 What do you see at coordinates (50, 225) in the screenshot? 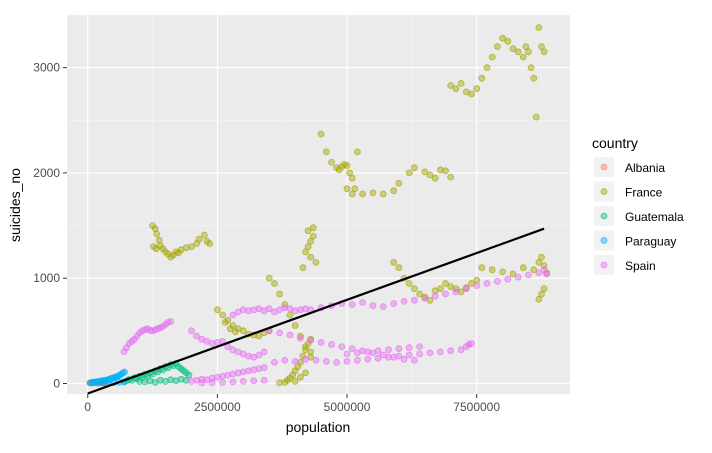
I see `y-axis: 0 1000 2000 3000` at bounding box center [50, 225].